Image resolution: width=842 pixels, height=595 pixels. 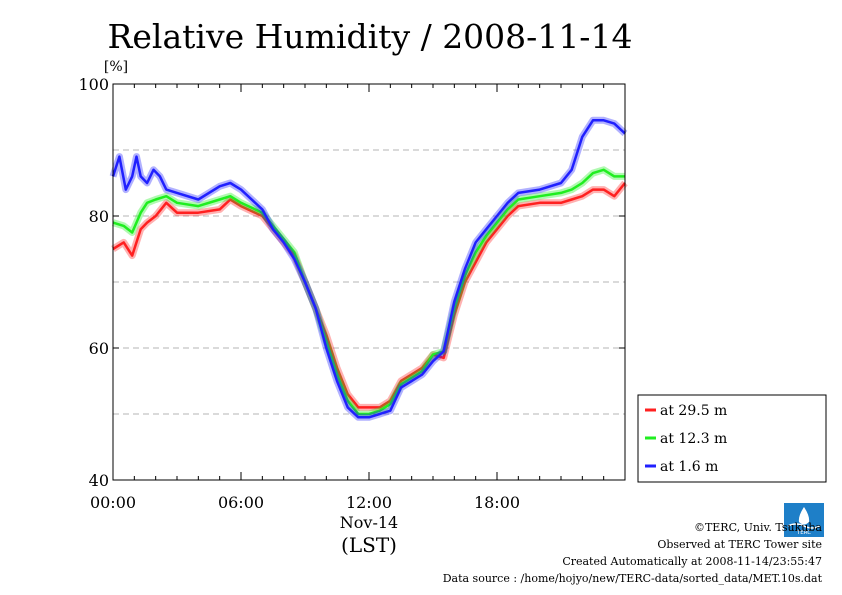 I want to click on y-unit-label: [%], so click(x=116, y=67).